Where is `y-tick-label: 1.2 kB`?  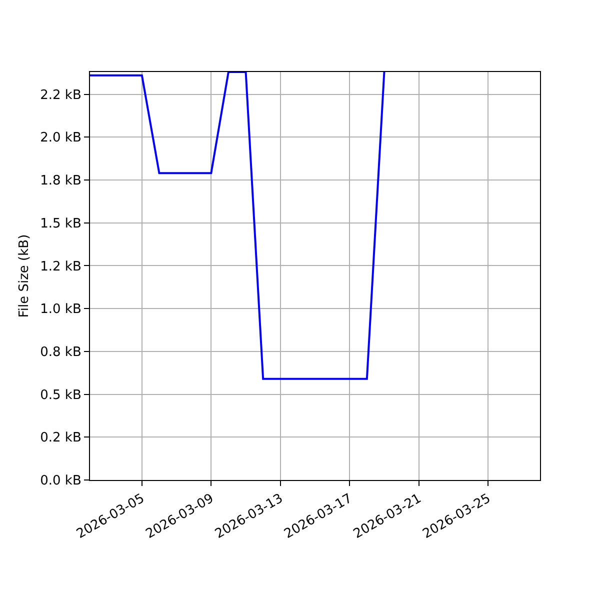
y-tick-label: 1.2 kB is located at coordinates (61, 266).